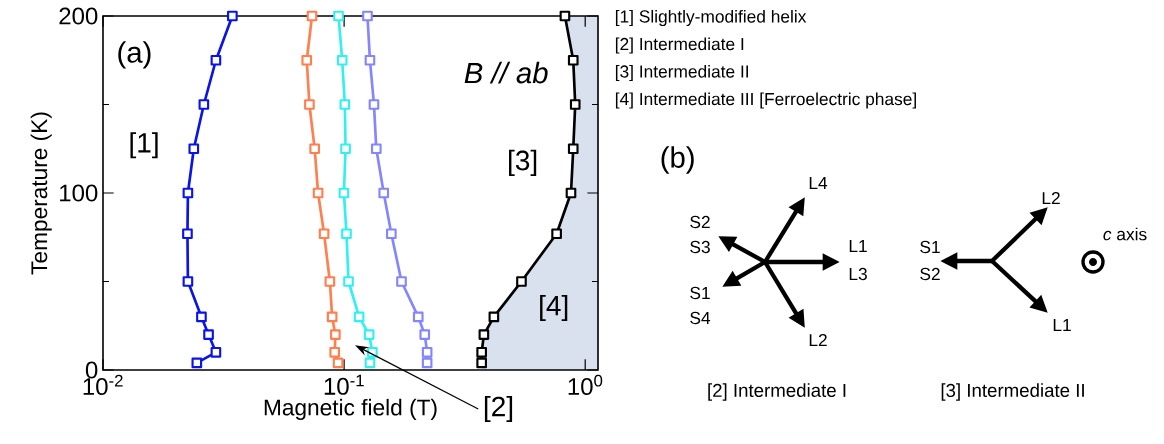  What do you see at coordinates (79, 193) in the screenshot?
I see `y-tick-label: 100` at bounding box center [79, 193].